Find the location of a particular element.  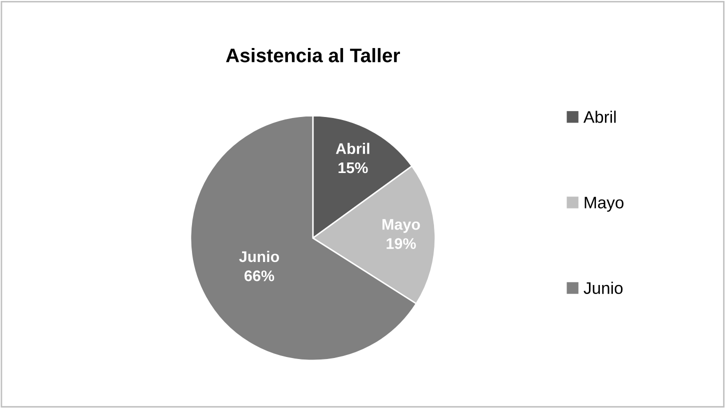

legend-label: Junio is located at coordinates (603, 288).